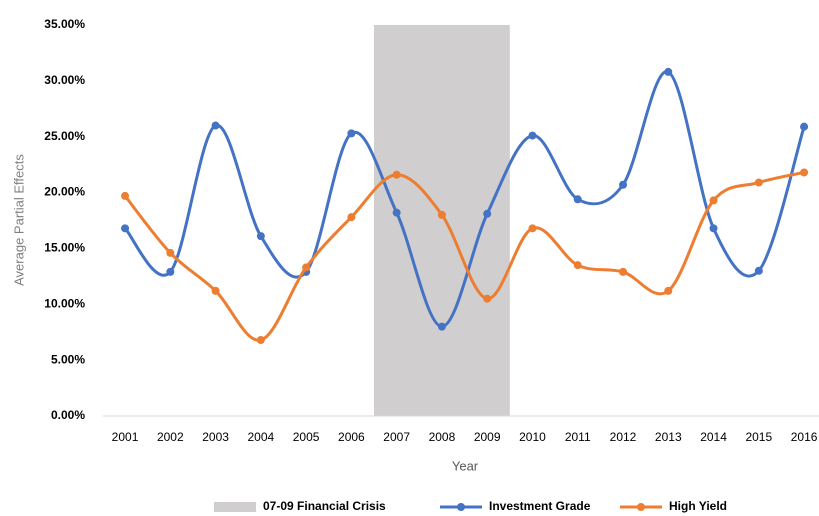  Describe the element at coordinates (465, 465) in the screenshot. I see `x-axis-label: Year` at that location.